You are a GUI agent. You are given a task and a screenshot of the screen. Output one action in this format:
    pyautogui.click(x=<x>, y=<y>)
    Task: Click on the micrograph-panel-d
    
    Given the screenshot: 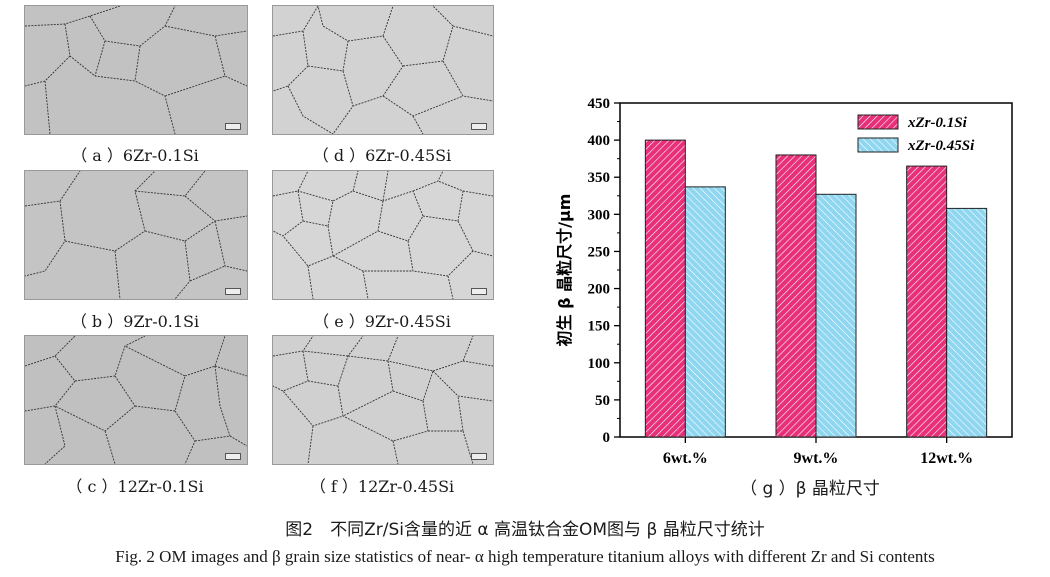 What is the action you would take?
    pyautogui.click(x=383, y=70)
    